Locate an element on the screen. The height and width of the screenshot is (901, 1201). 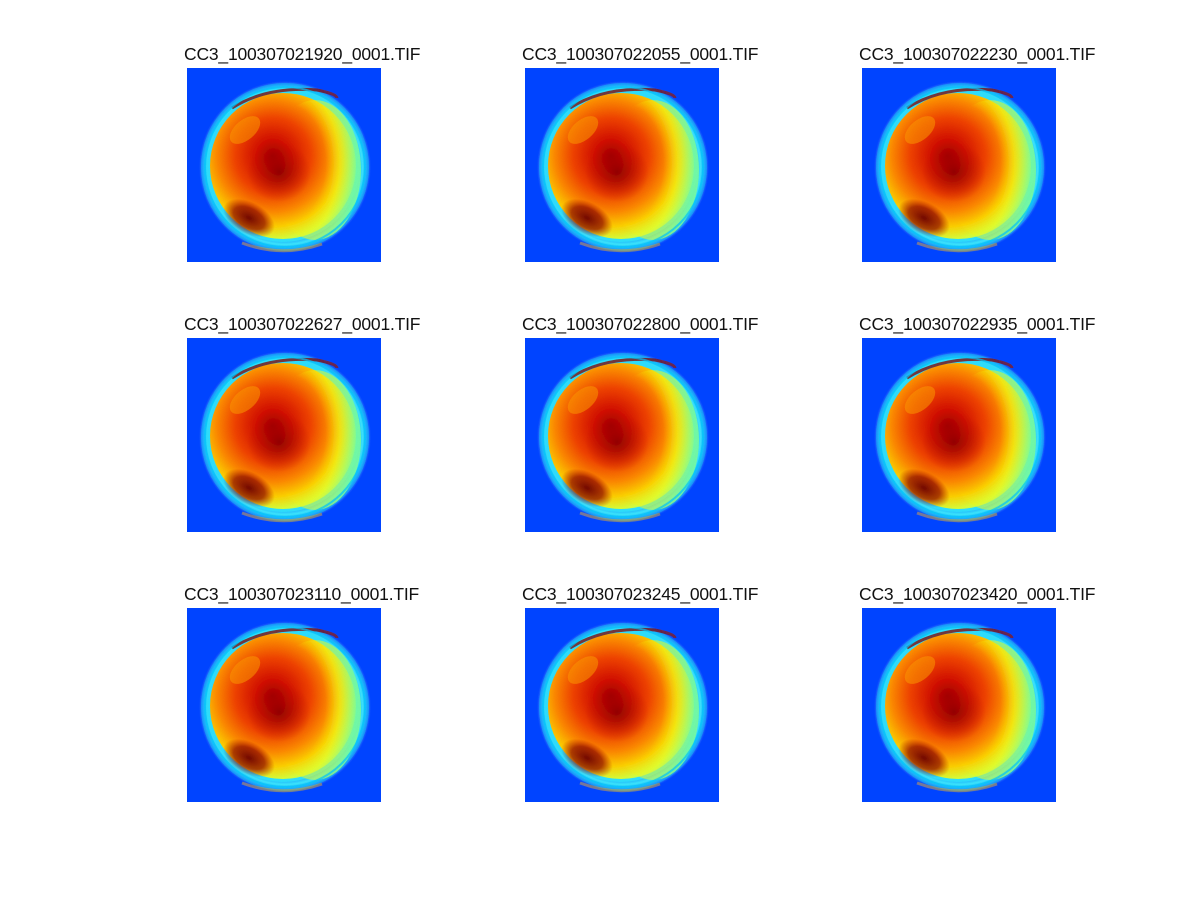
panel-title: CC3_100307022627_0001.TIF is located at coordinates (302, 324).